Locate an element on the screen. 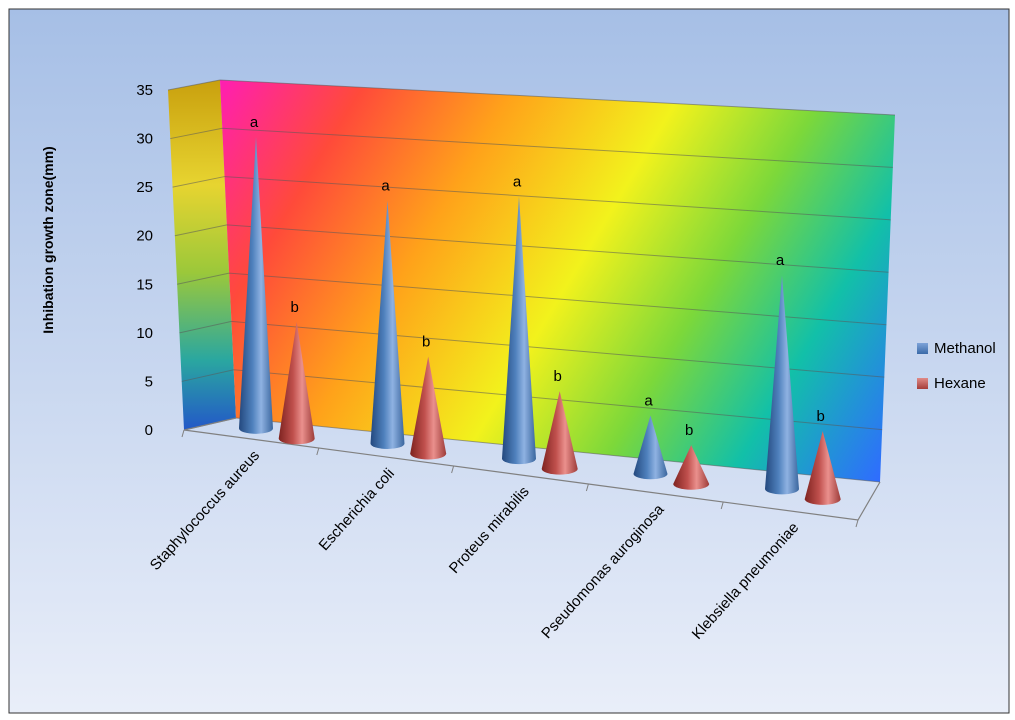  y-tick-label: 0 is located at coordinates (149, 430).